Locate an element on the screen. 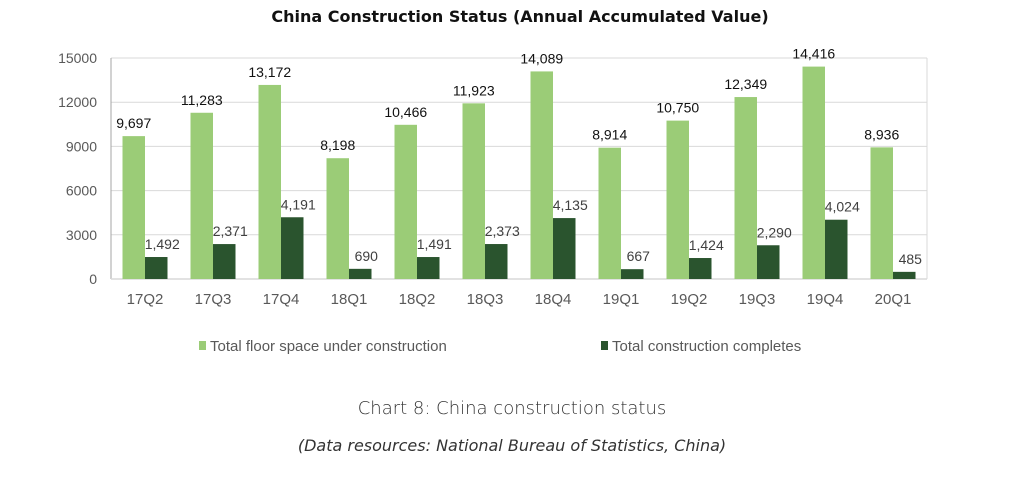 This screenshot has height=487, width=1024. figure-caption: Chart 8: China construction status is located at coordinates (512, 408).